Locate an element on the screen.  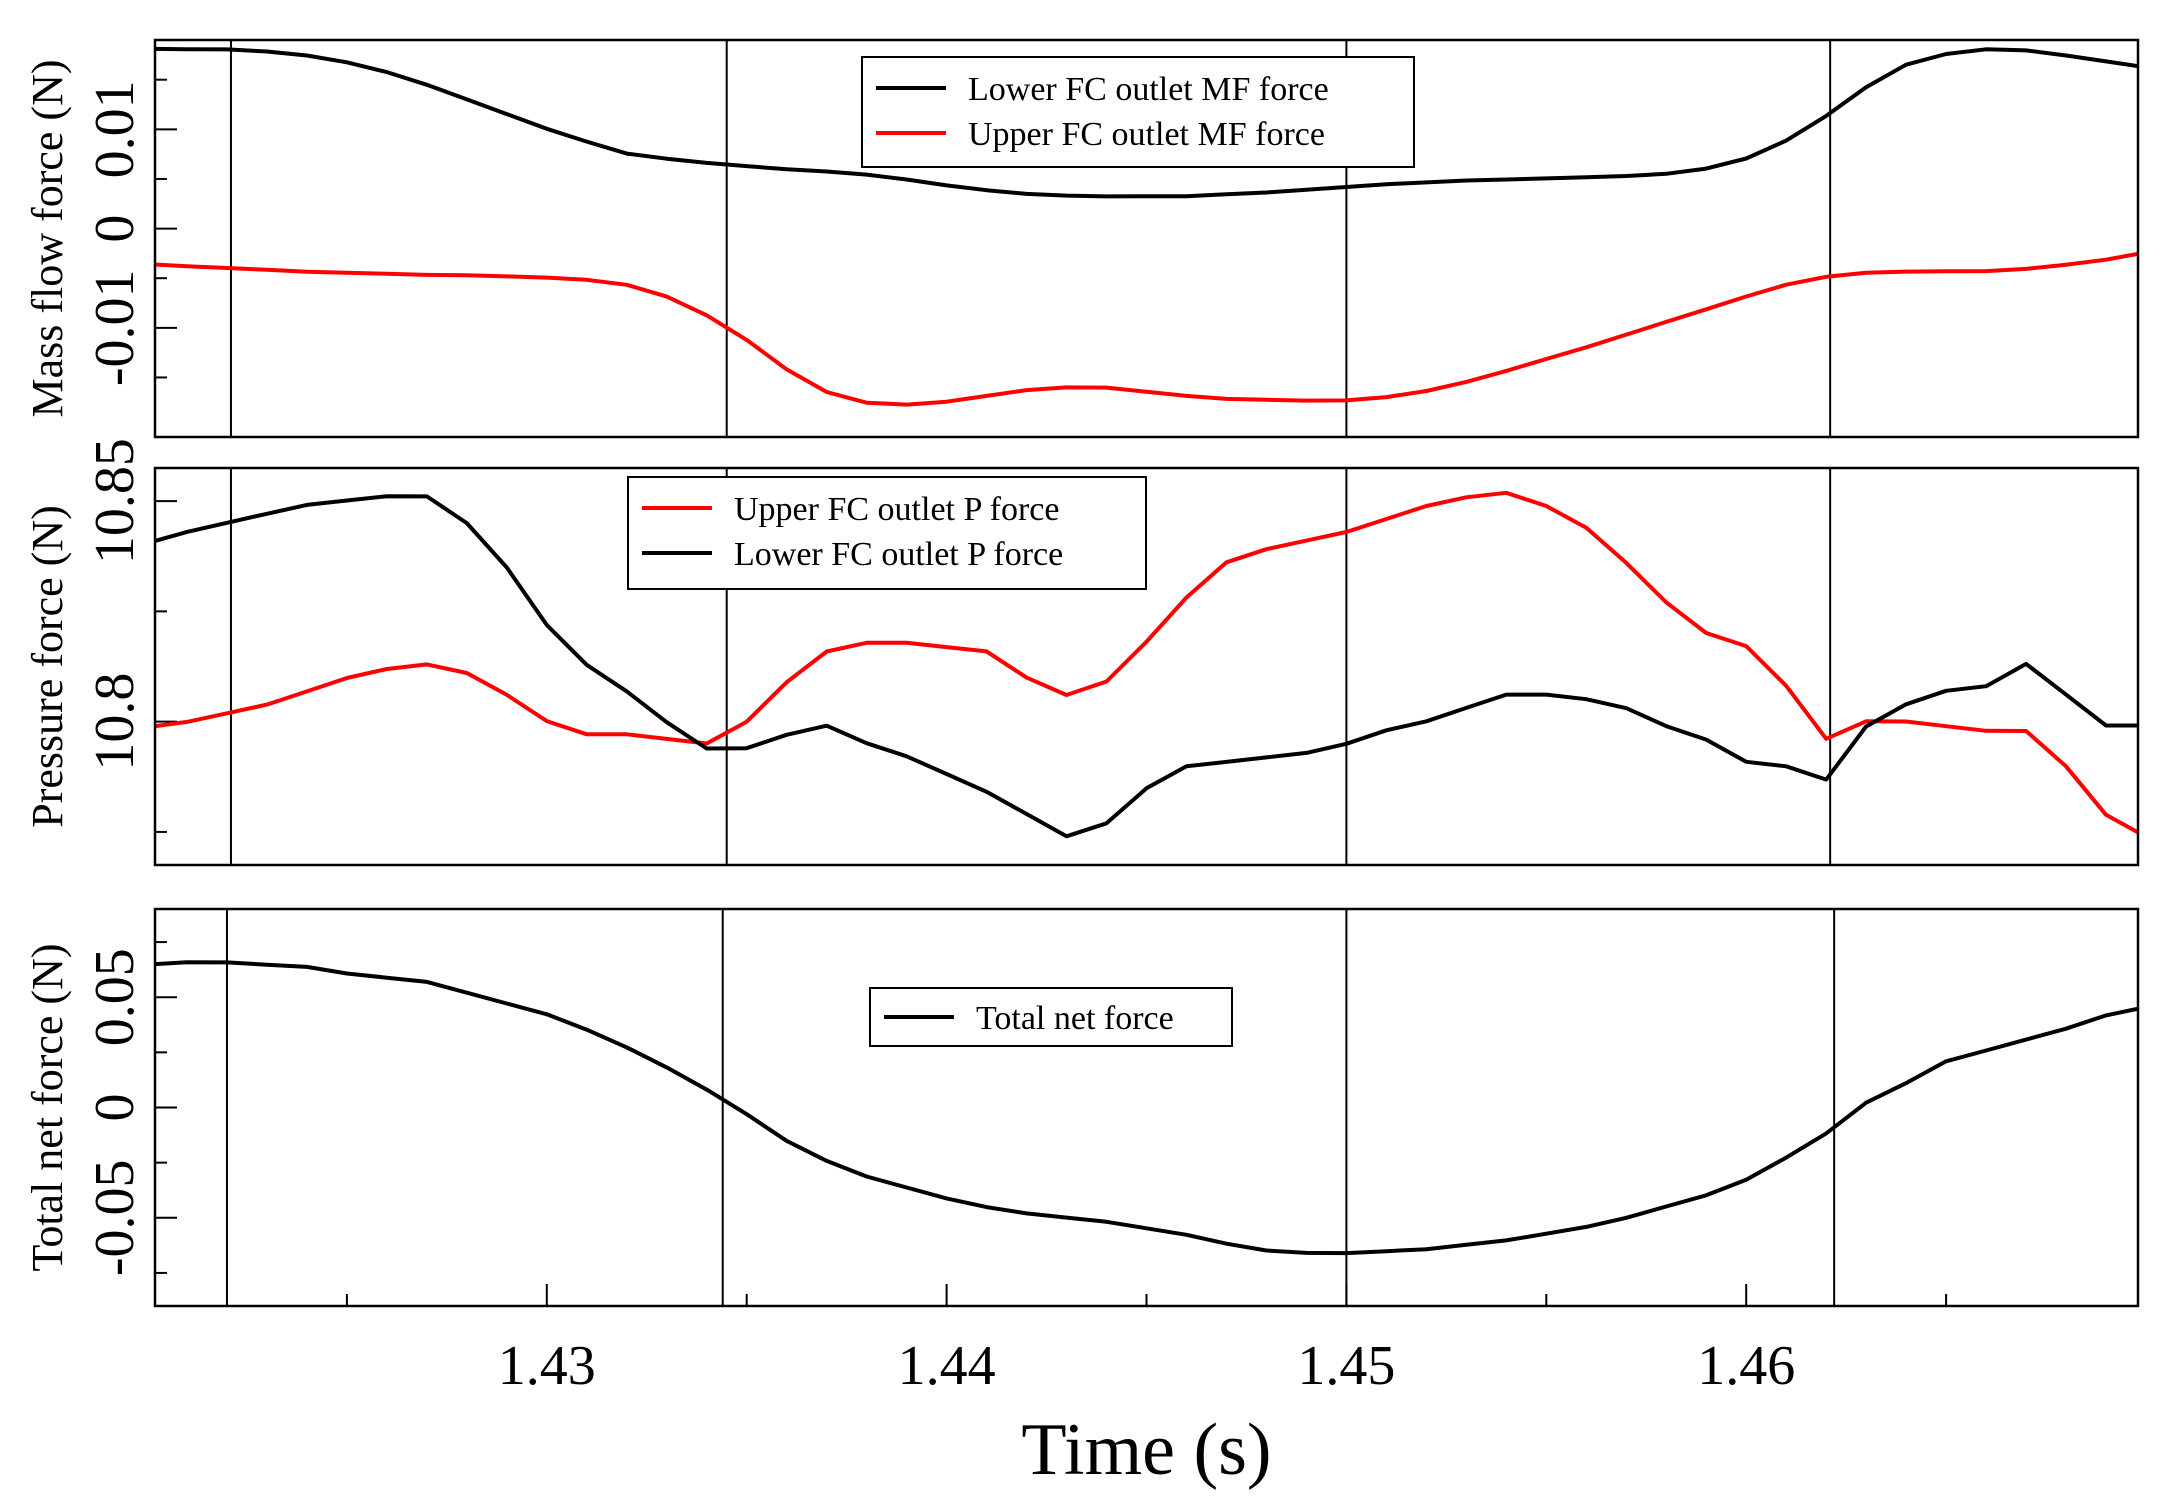
y-tick-label: -0.01 is located at coordinates (115, 327).